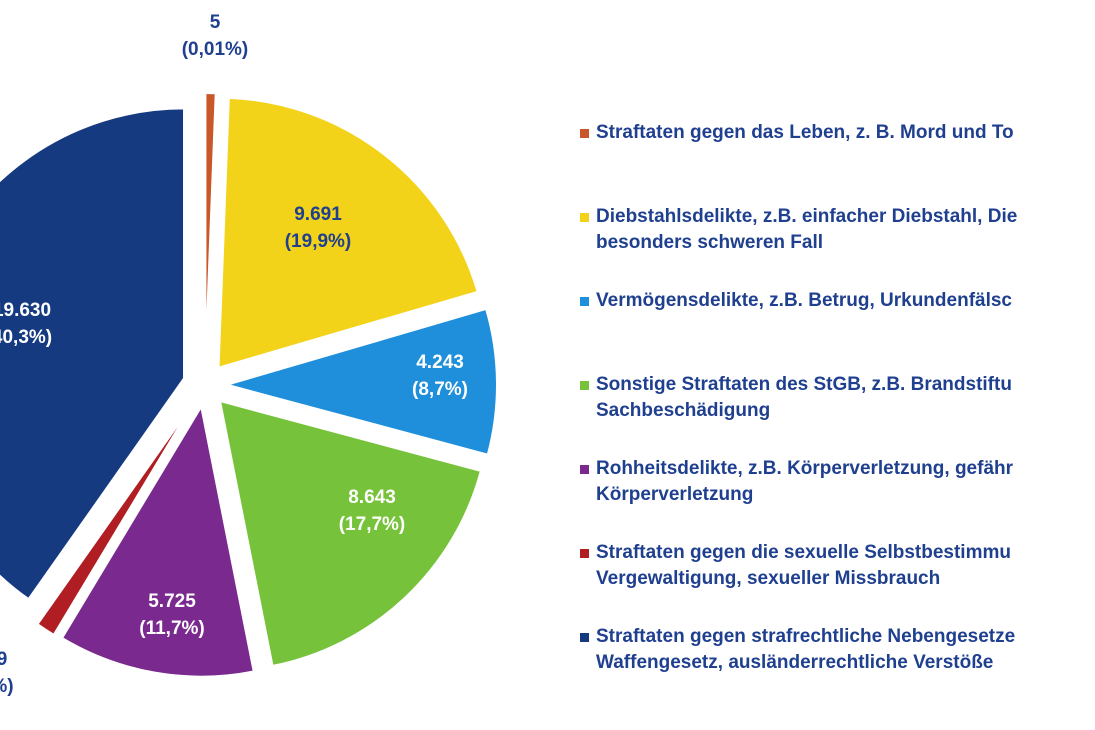 This screenshot has width=1095, height=730. Describe the element at coordinates (215, 22) in the screenshot. I see `slice-value-label: 5` at that location.